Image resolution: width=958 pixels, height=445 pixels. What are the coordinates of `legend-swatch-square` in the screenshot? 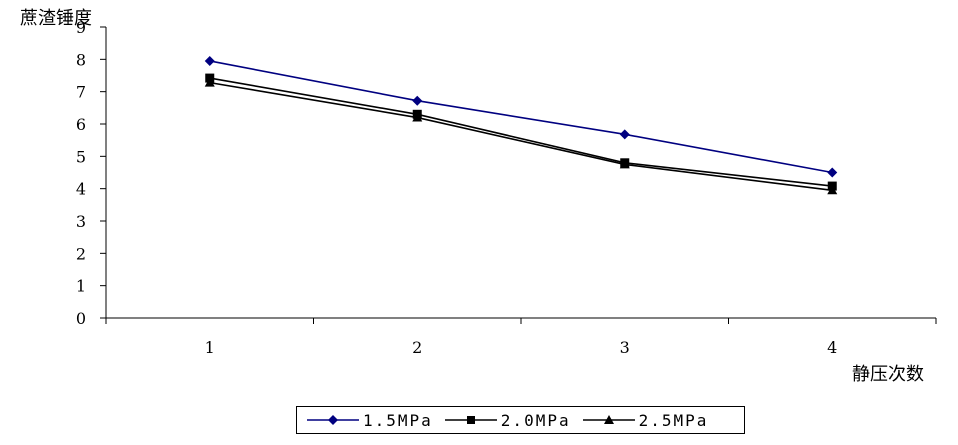 It's located at (470, 420).